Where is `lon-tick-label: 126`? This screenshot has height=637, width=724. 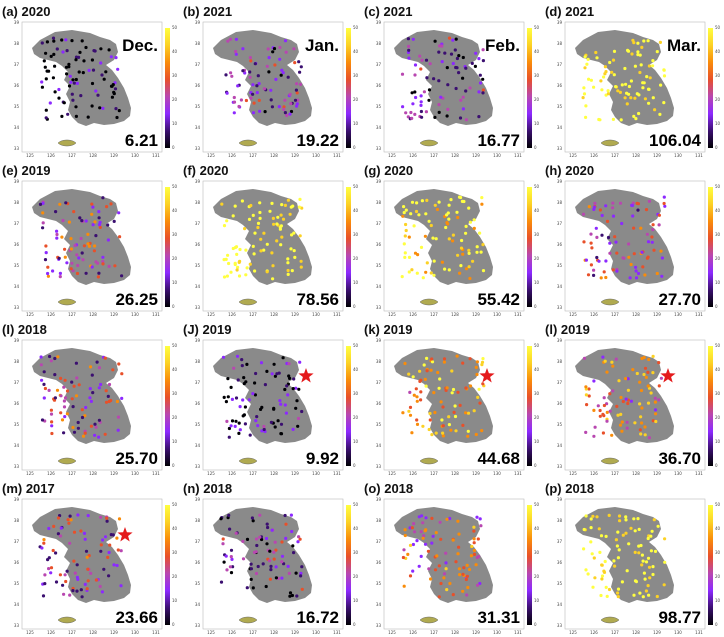
lon-tick-label: 126 is located at coordinates (51, 632).